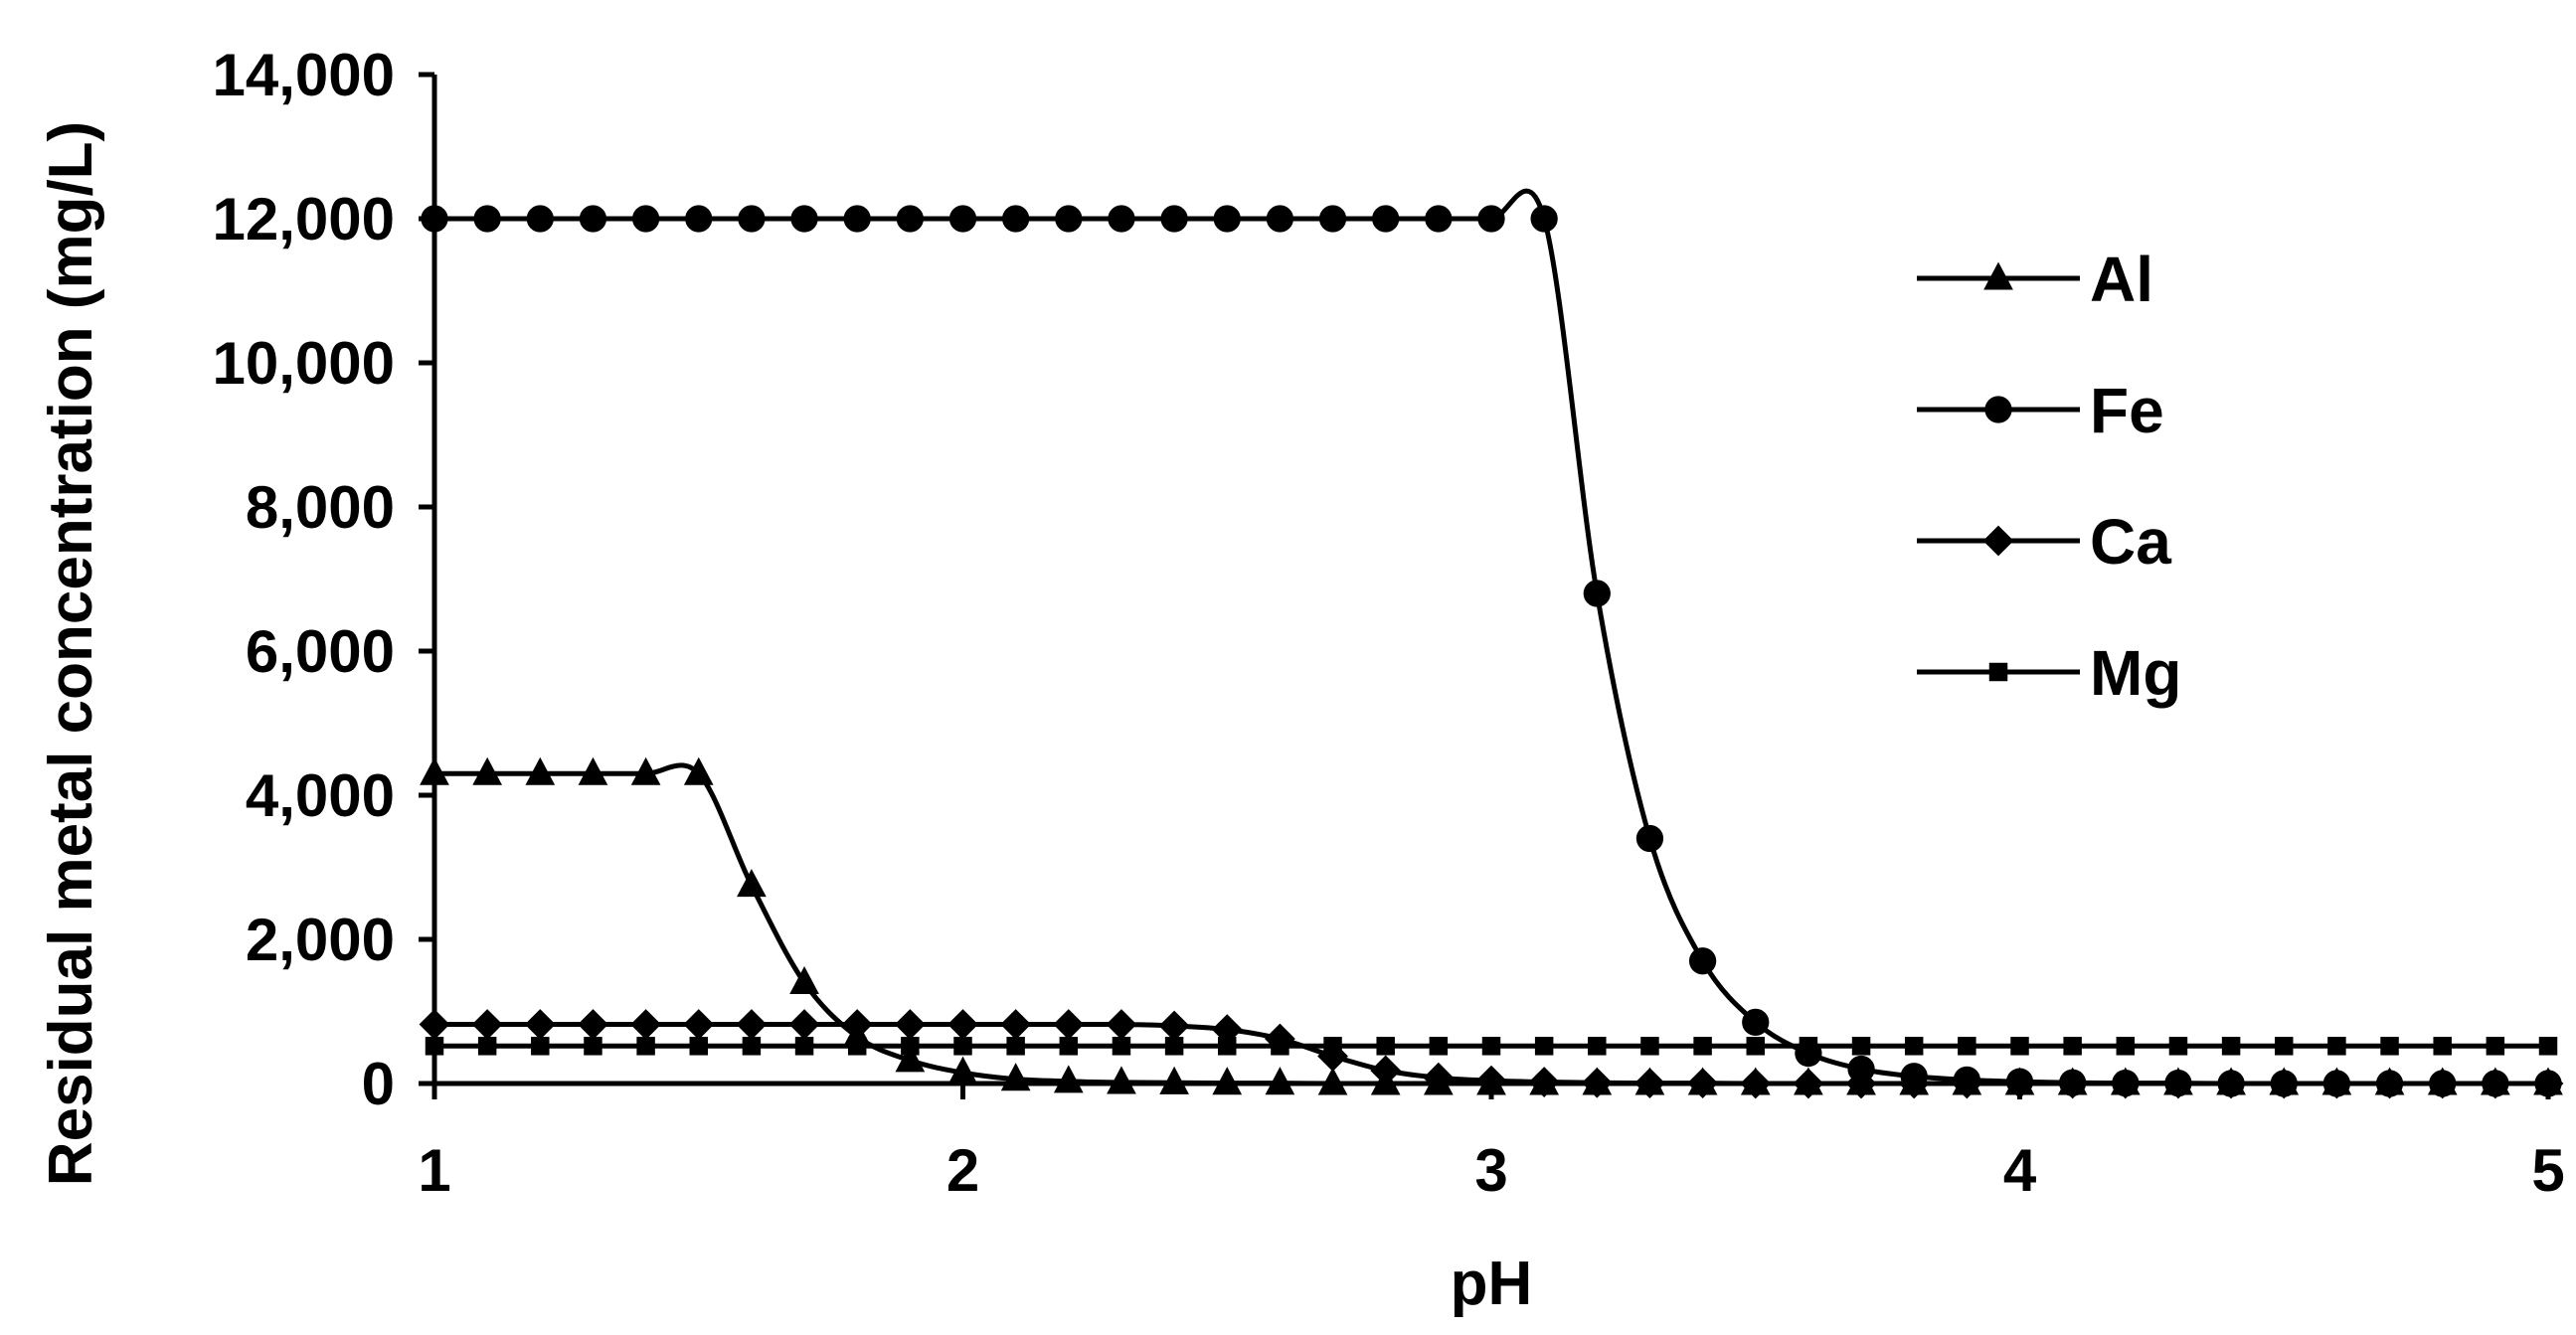 Image resolution: width=2576 pixels, height=1335 pixels. I want to click on y-tick-label: 14,000, so click(303, 75).